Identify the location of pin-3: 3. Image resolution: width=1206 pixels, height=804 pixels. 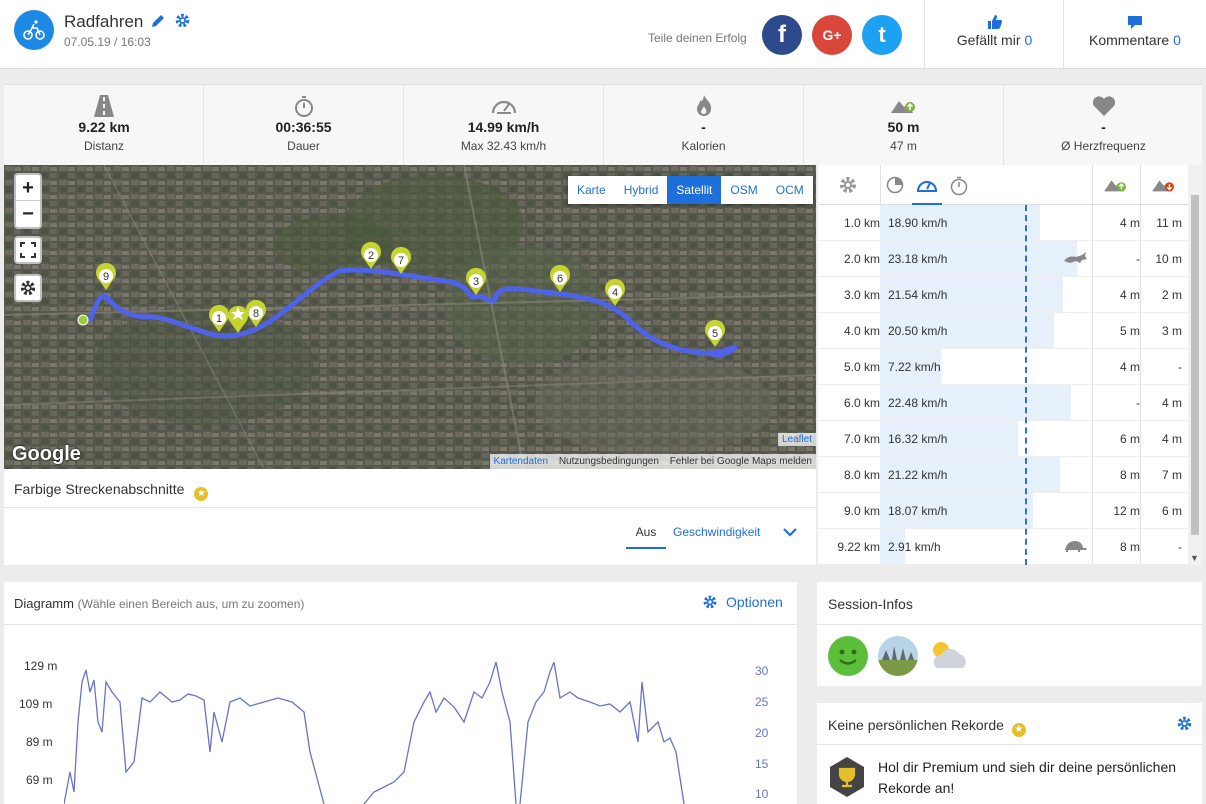
(475, 281).